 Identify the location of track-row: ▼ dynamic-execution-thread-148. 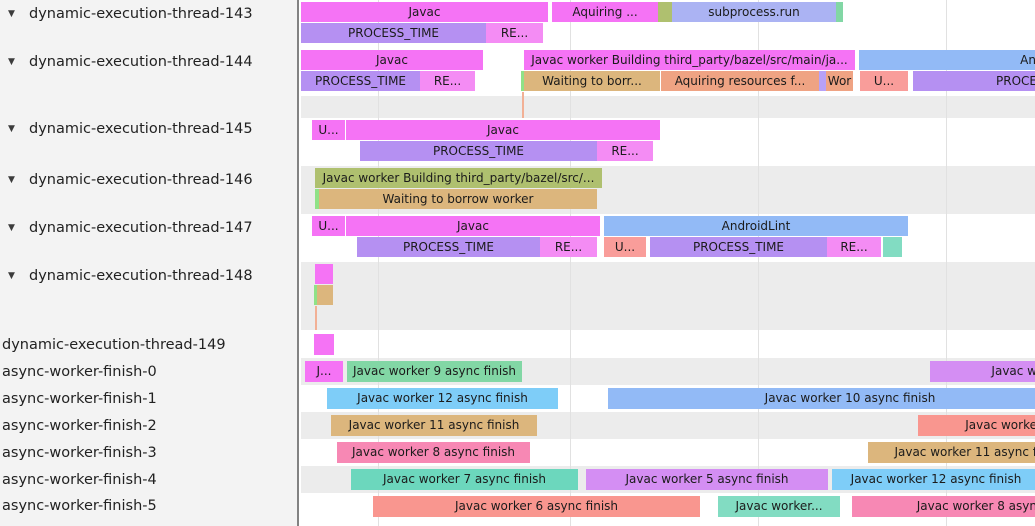
(126, 276).